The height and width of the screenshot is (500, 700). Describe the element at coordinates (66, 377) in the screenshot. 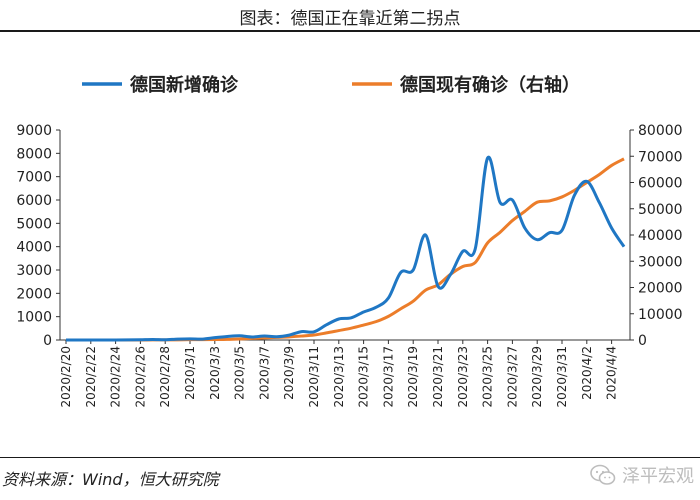

I see `x-tick-label: 2020/2/20` at that location.